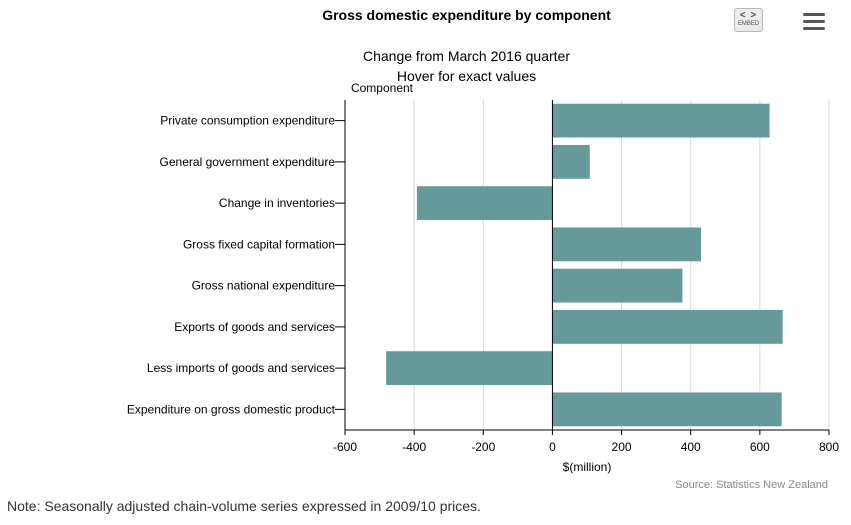 This screenshot has height=525, width=851. I want to click on y-axis-title: Component, so click(382, 88).